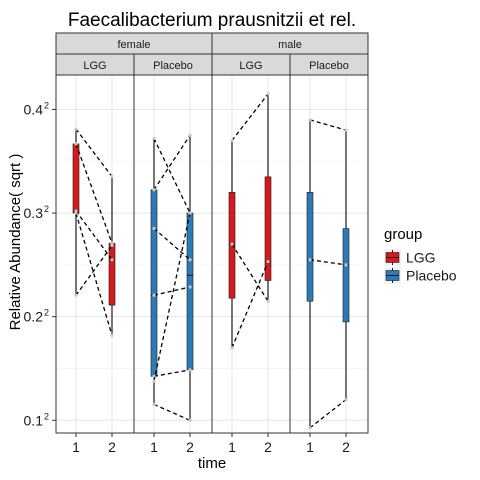 The image size is (480, 480). Describe the element at coordinates (212, 20) in the screenshot. I see `chart-title: Faecalibacterium prausnitzii et rel.` at that location.